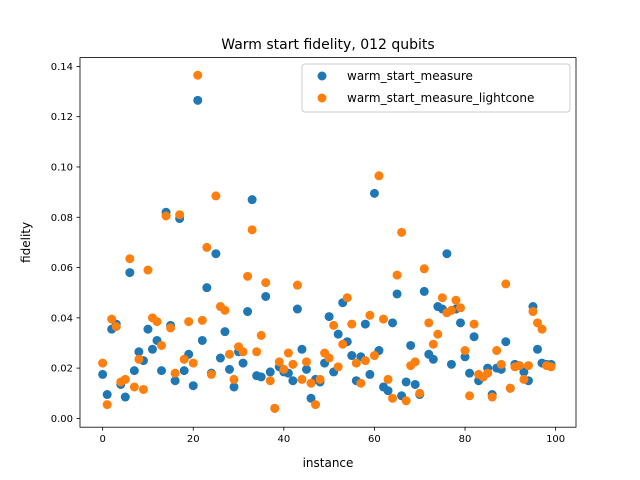  Describe the element at coordinates (65, 243) in the screenshot. I see `y-axis: 0.00 0.02 0.04 0.06 0.08 0.10 0.12 0.14` at that location.